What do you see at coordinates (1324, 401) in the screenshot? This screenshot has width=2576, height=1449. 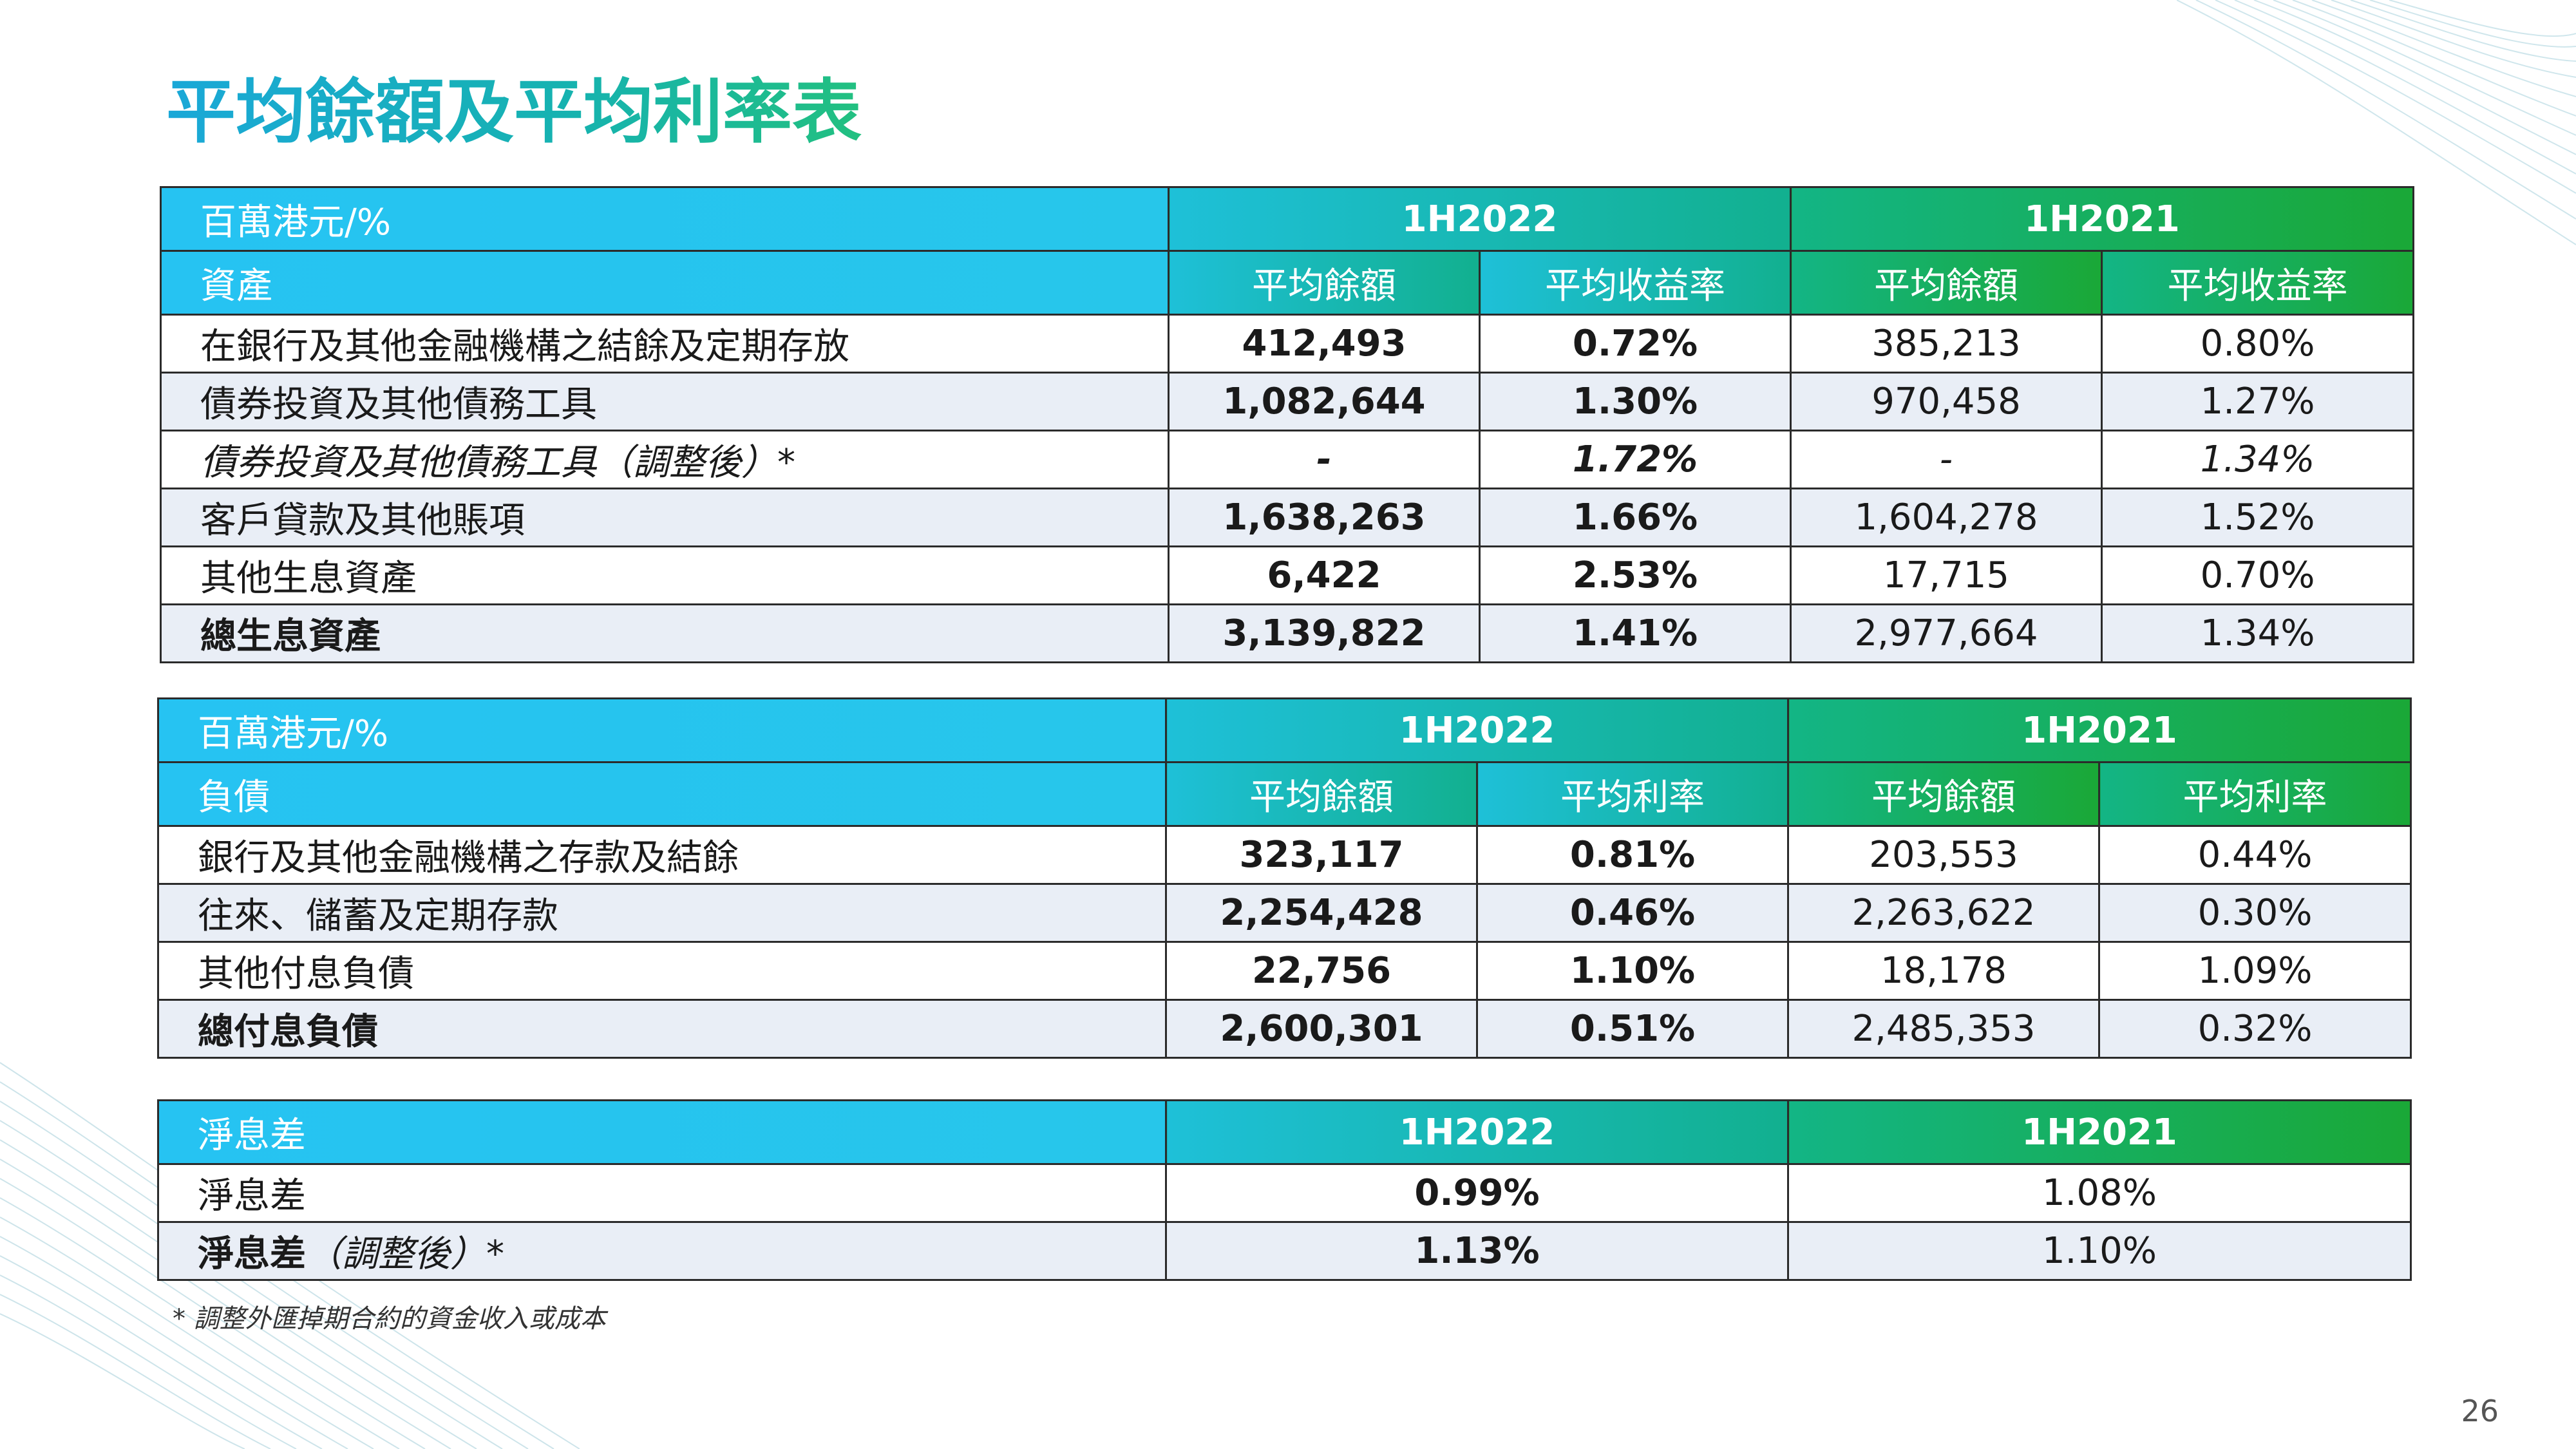 I see `cell-bal-2022: 1,082,644` at bounding box center [1324, 401].